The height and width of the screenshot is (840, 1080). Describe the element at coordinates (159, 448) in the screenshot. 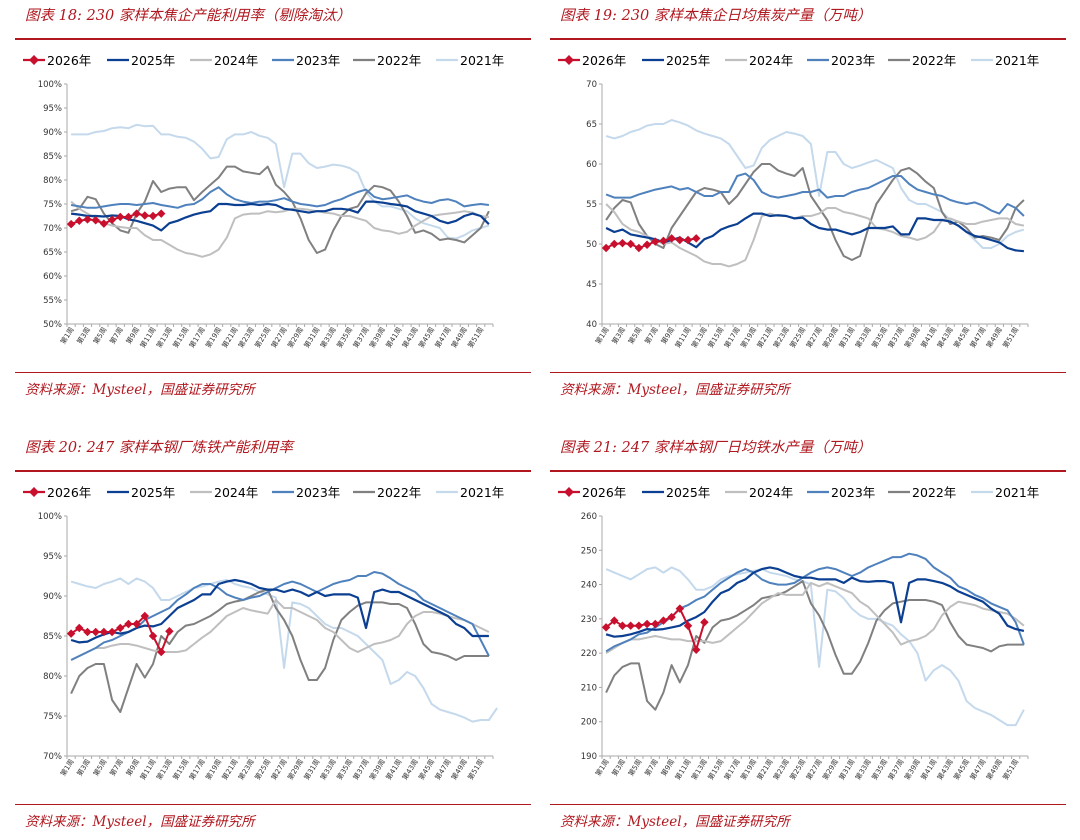

I see `chart-title: 图表 20: 247 家样本钢厂炼铁产能利用率` at that location.